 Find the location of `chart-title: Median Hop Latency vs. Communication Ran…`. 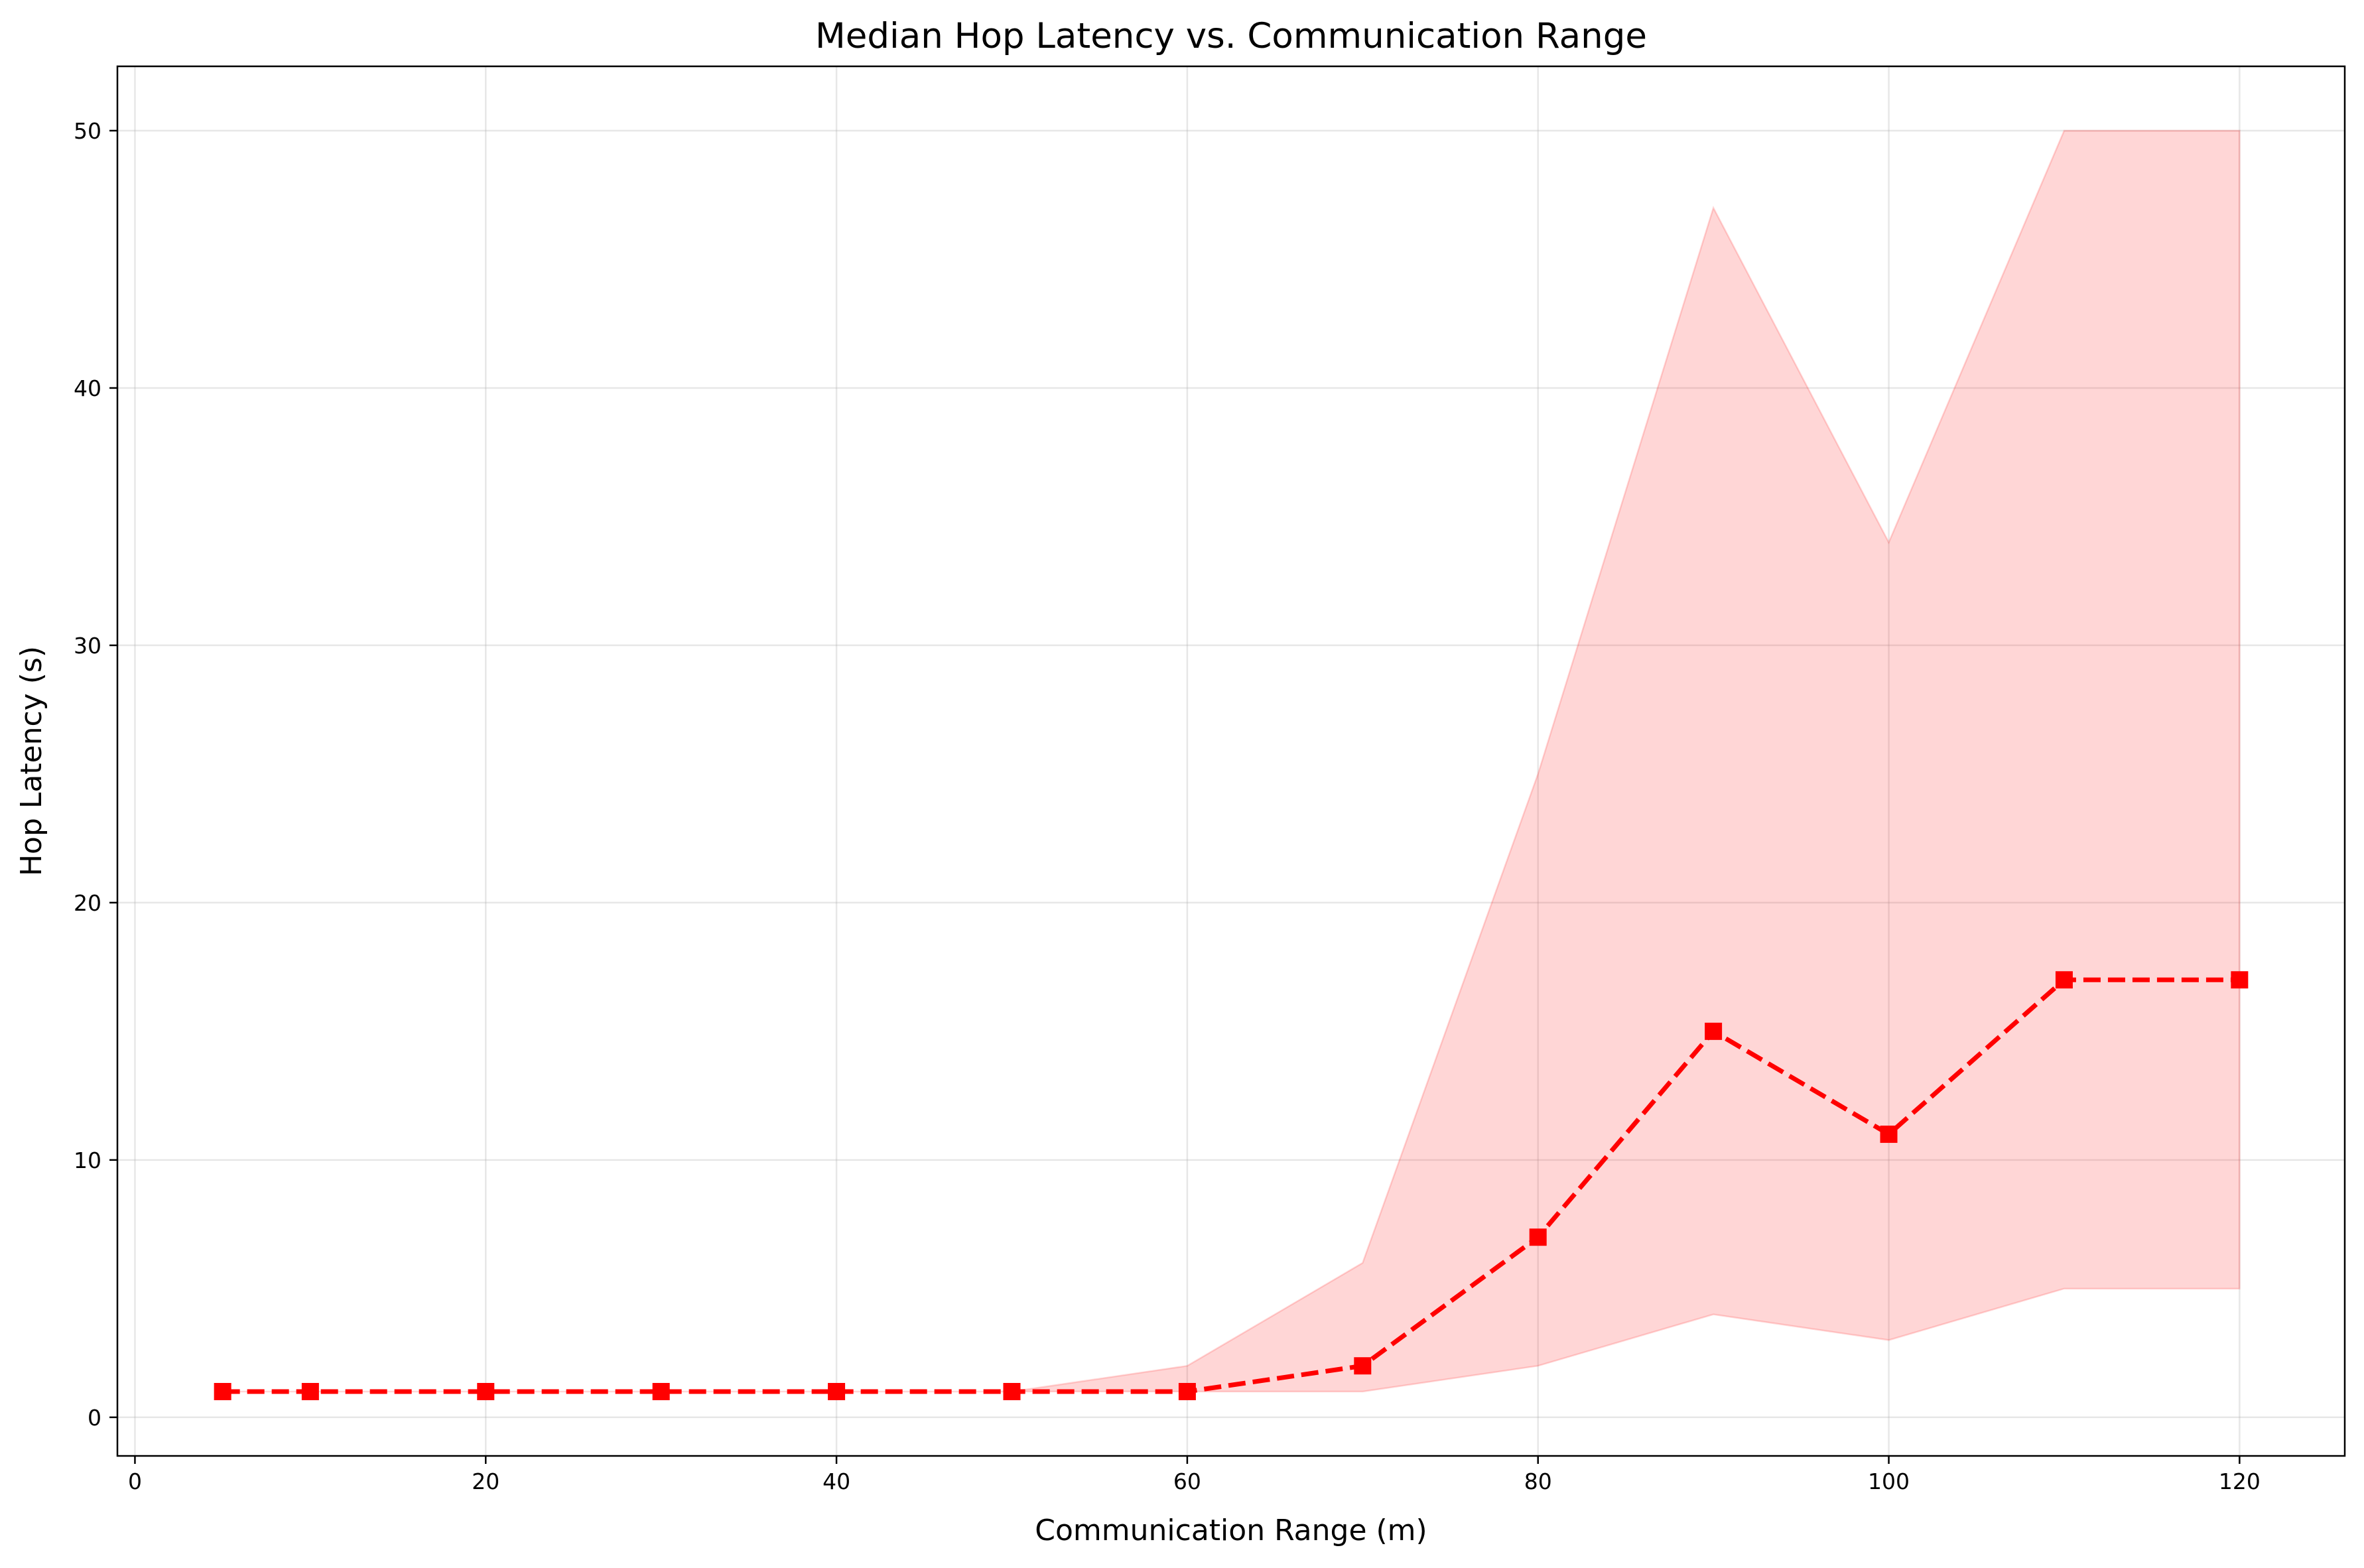

chart-title: Median Hop Latency vs. Communication Ran… is located at coordinates (1231, 36).